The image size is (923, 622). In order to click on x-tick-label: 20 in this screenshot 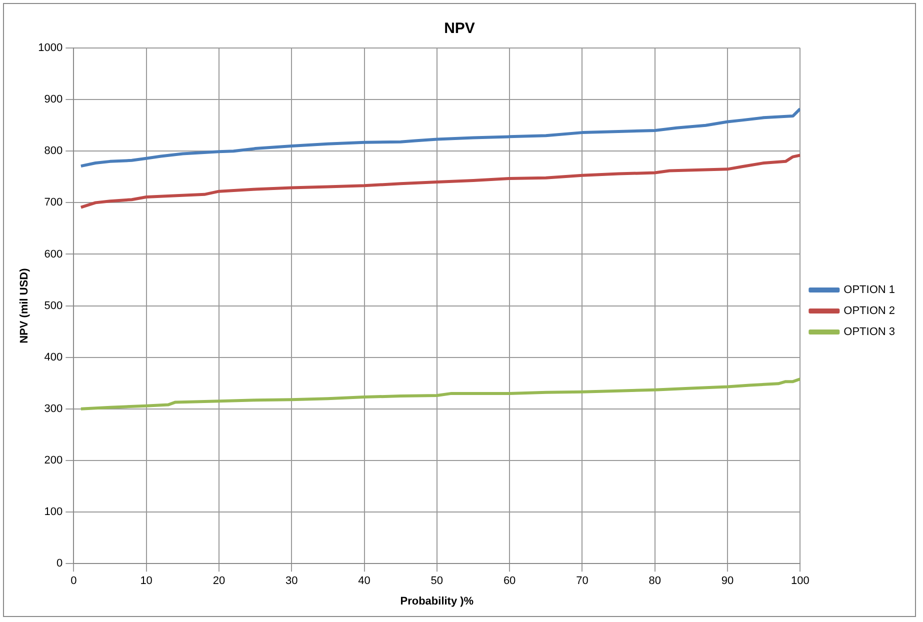, I will do `click(219, 581)`.